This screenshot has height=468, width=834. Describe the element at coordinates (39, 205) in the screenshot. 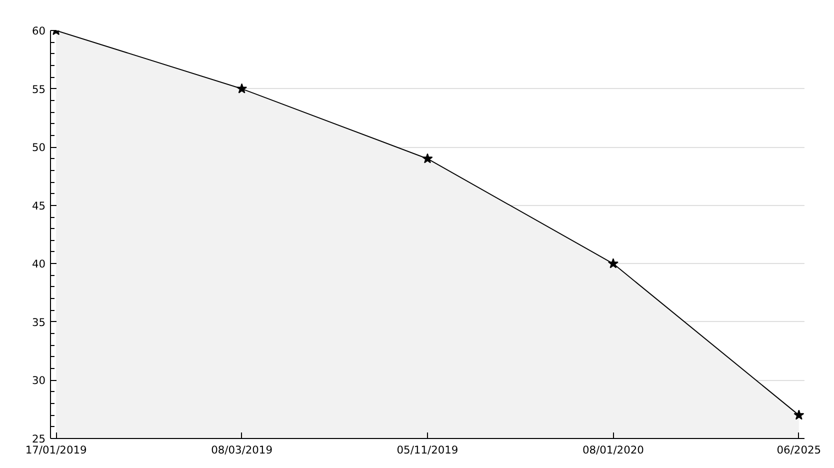

I see `y-tick-label: 45` at that location.